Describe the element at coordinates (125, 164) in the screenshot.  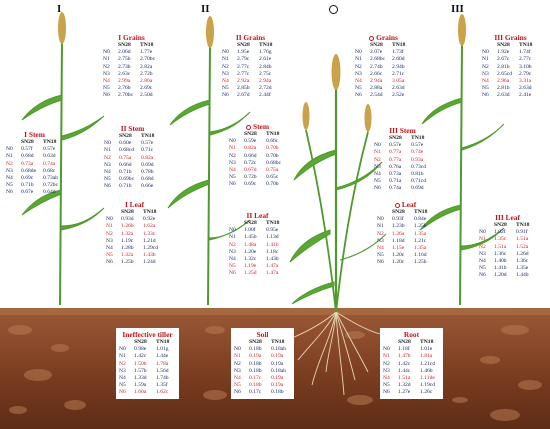
I see `sn28-value: 0.66d` at that location.